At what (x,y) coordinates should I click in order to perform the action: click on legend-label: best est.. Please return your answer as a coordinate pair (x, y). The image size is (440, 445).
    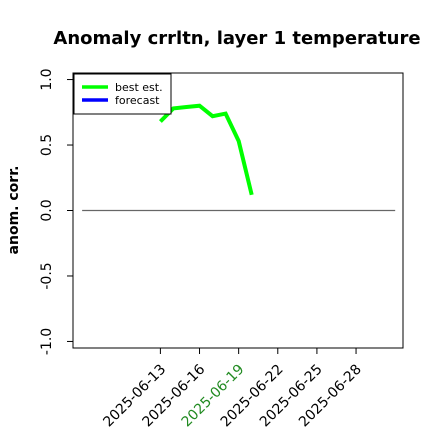
    Looking at the image, I should click on (139, 87).